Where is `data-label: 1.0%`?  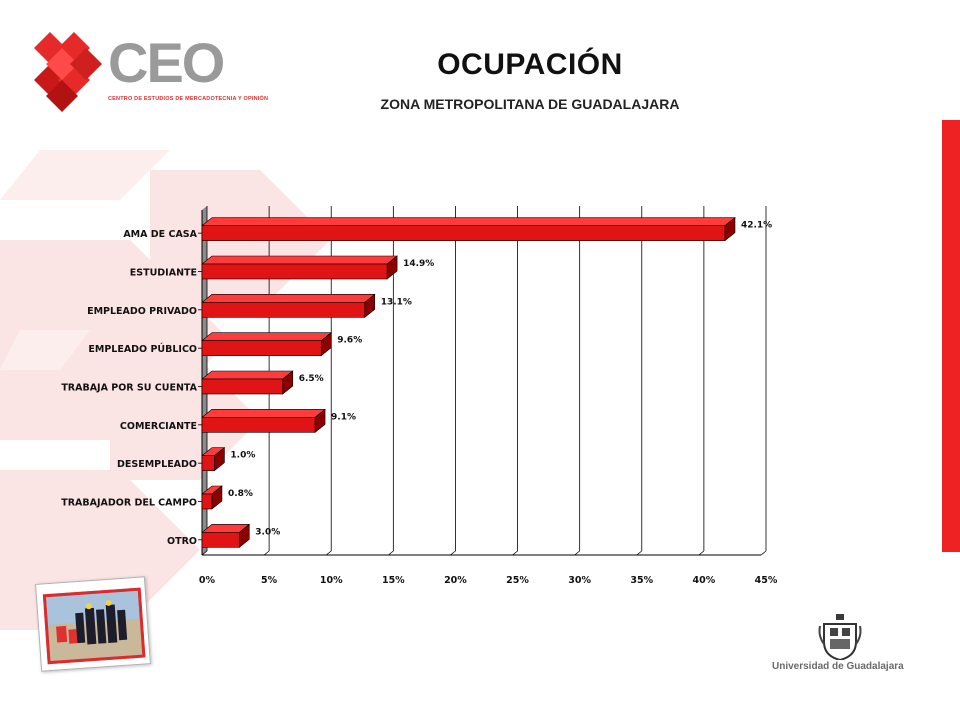 data-label: 1.0% is located at coordinates (242, 456).